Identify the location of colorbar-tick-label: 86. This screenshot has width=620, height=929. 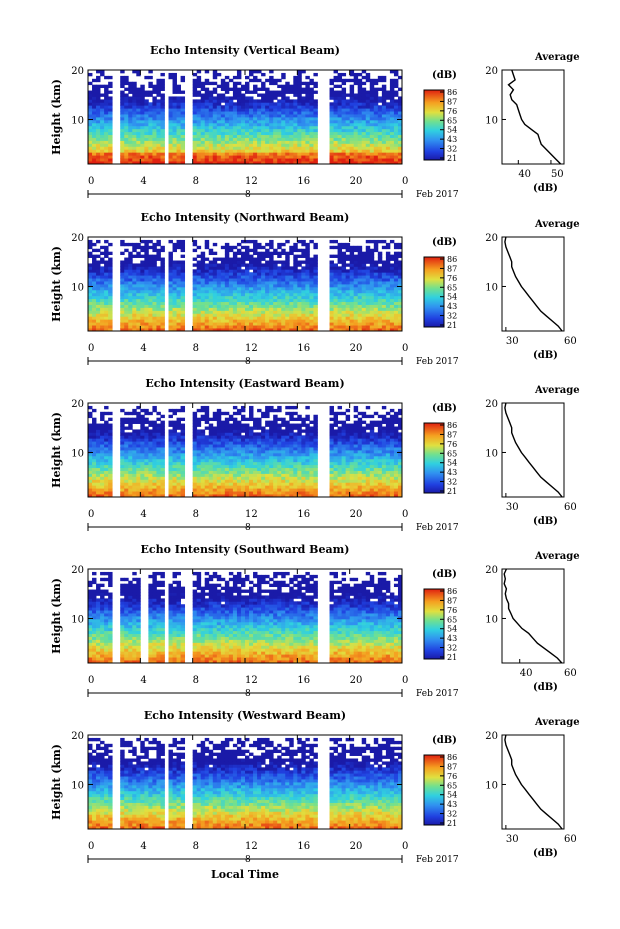
(452, 92).